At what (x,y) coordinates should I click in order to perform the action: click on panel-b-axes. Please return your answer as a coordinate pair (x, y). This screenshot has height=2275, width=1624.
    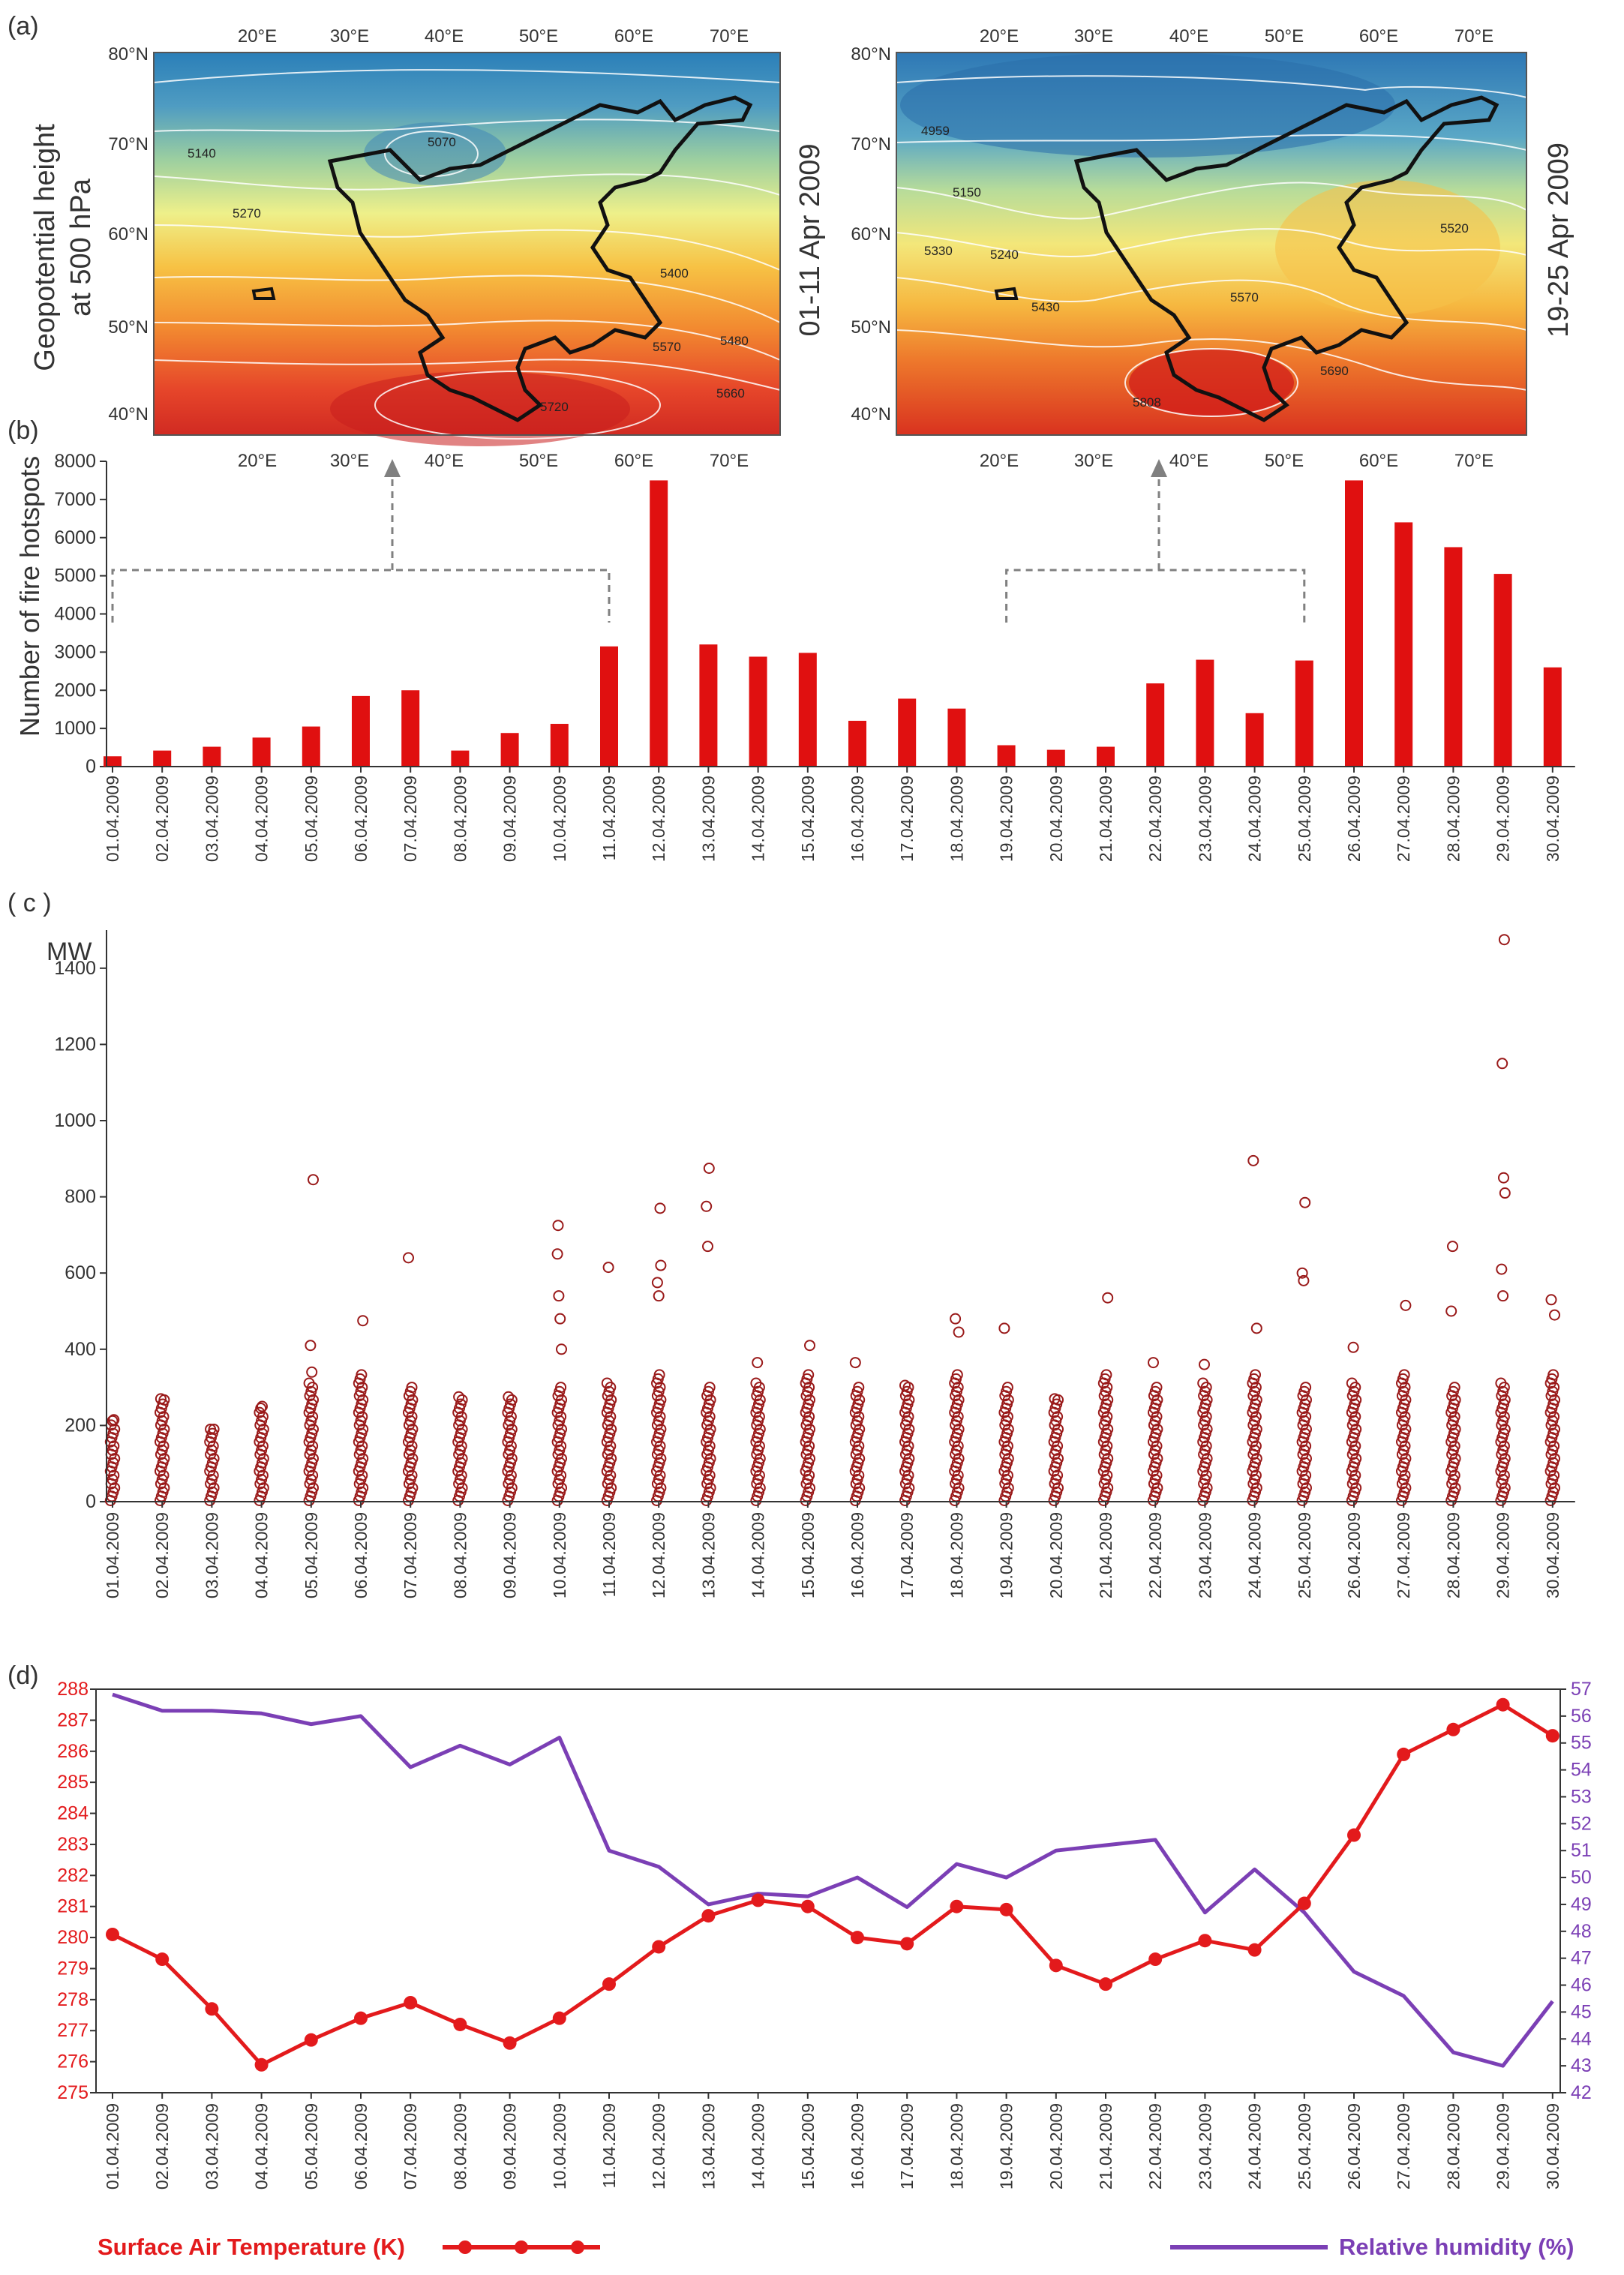
    Looking at the image, I should click on (840, 617).